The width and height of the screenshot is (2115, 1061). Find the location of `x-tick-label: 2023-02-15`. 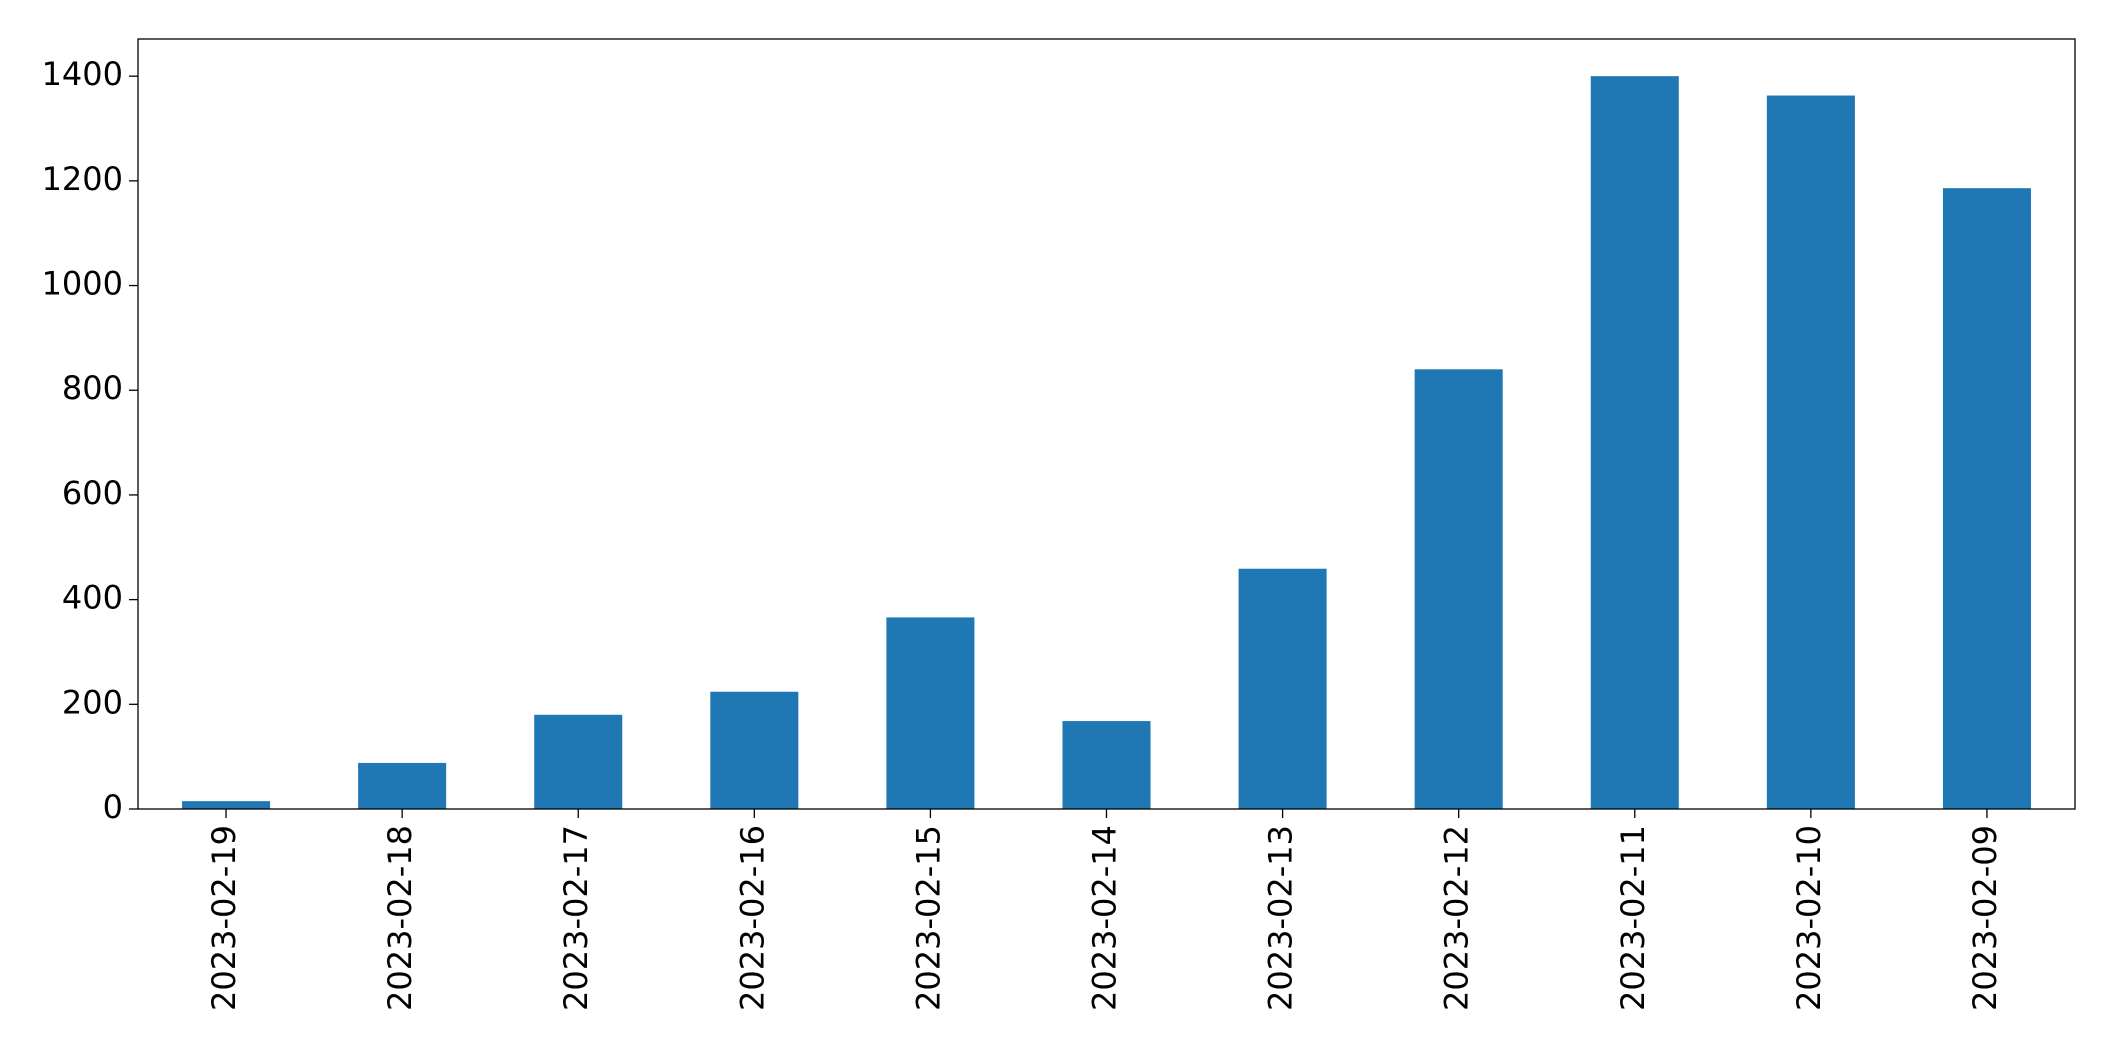

x-tick-label: 2023-02-15 is located at coordinates (928, 918).